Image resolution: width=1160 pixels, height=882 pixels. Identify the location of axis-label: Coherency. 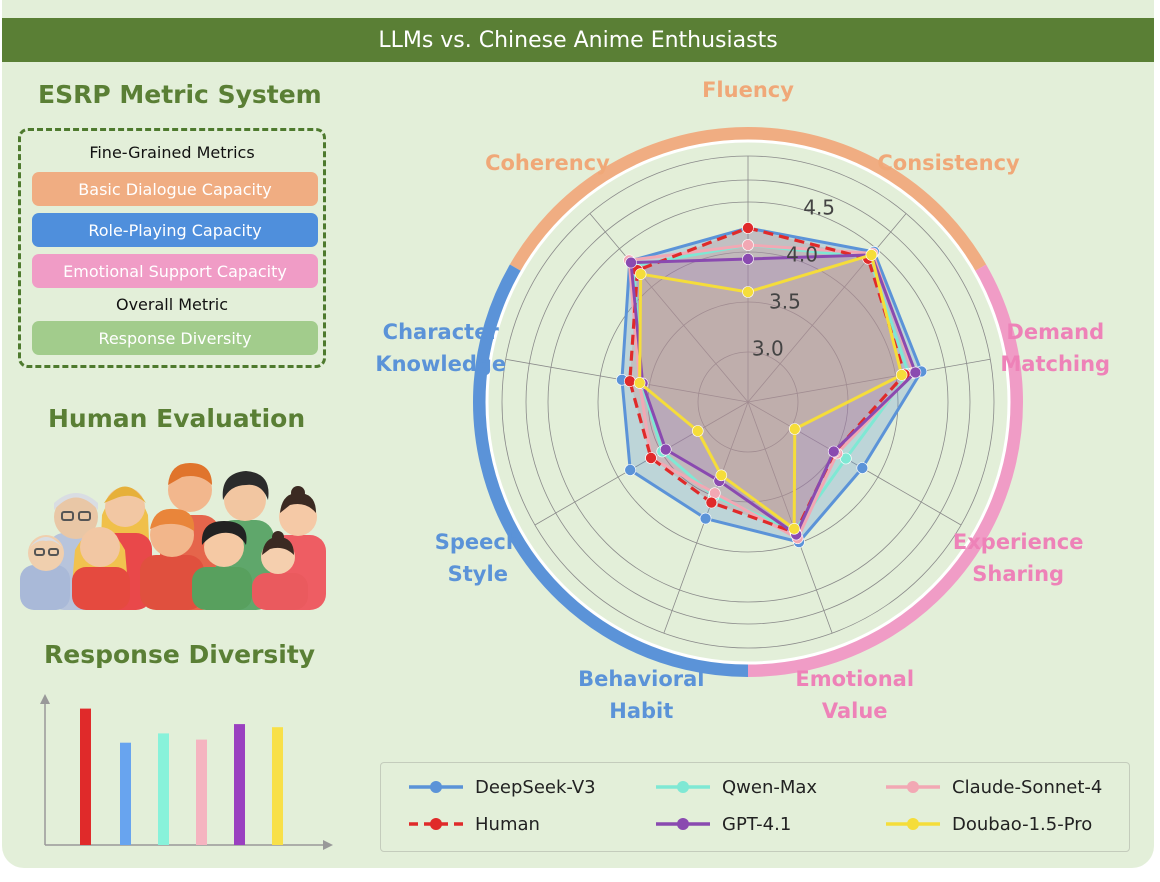
(547, 163).